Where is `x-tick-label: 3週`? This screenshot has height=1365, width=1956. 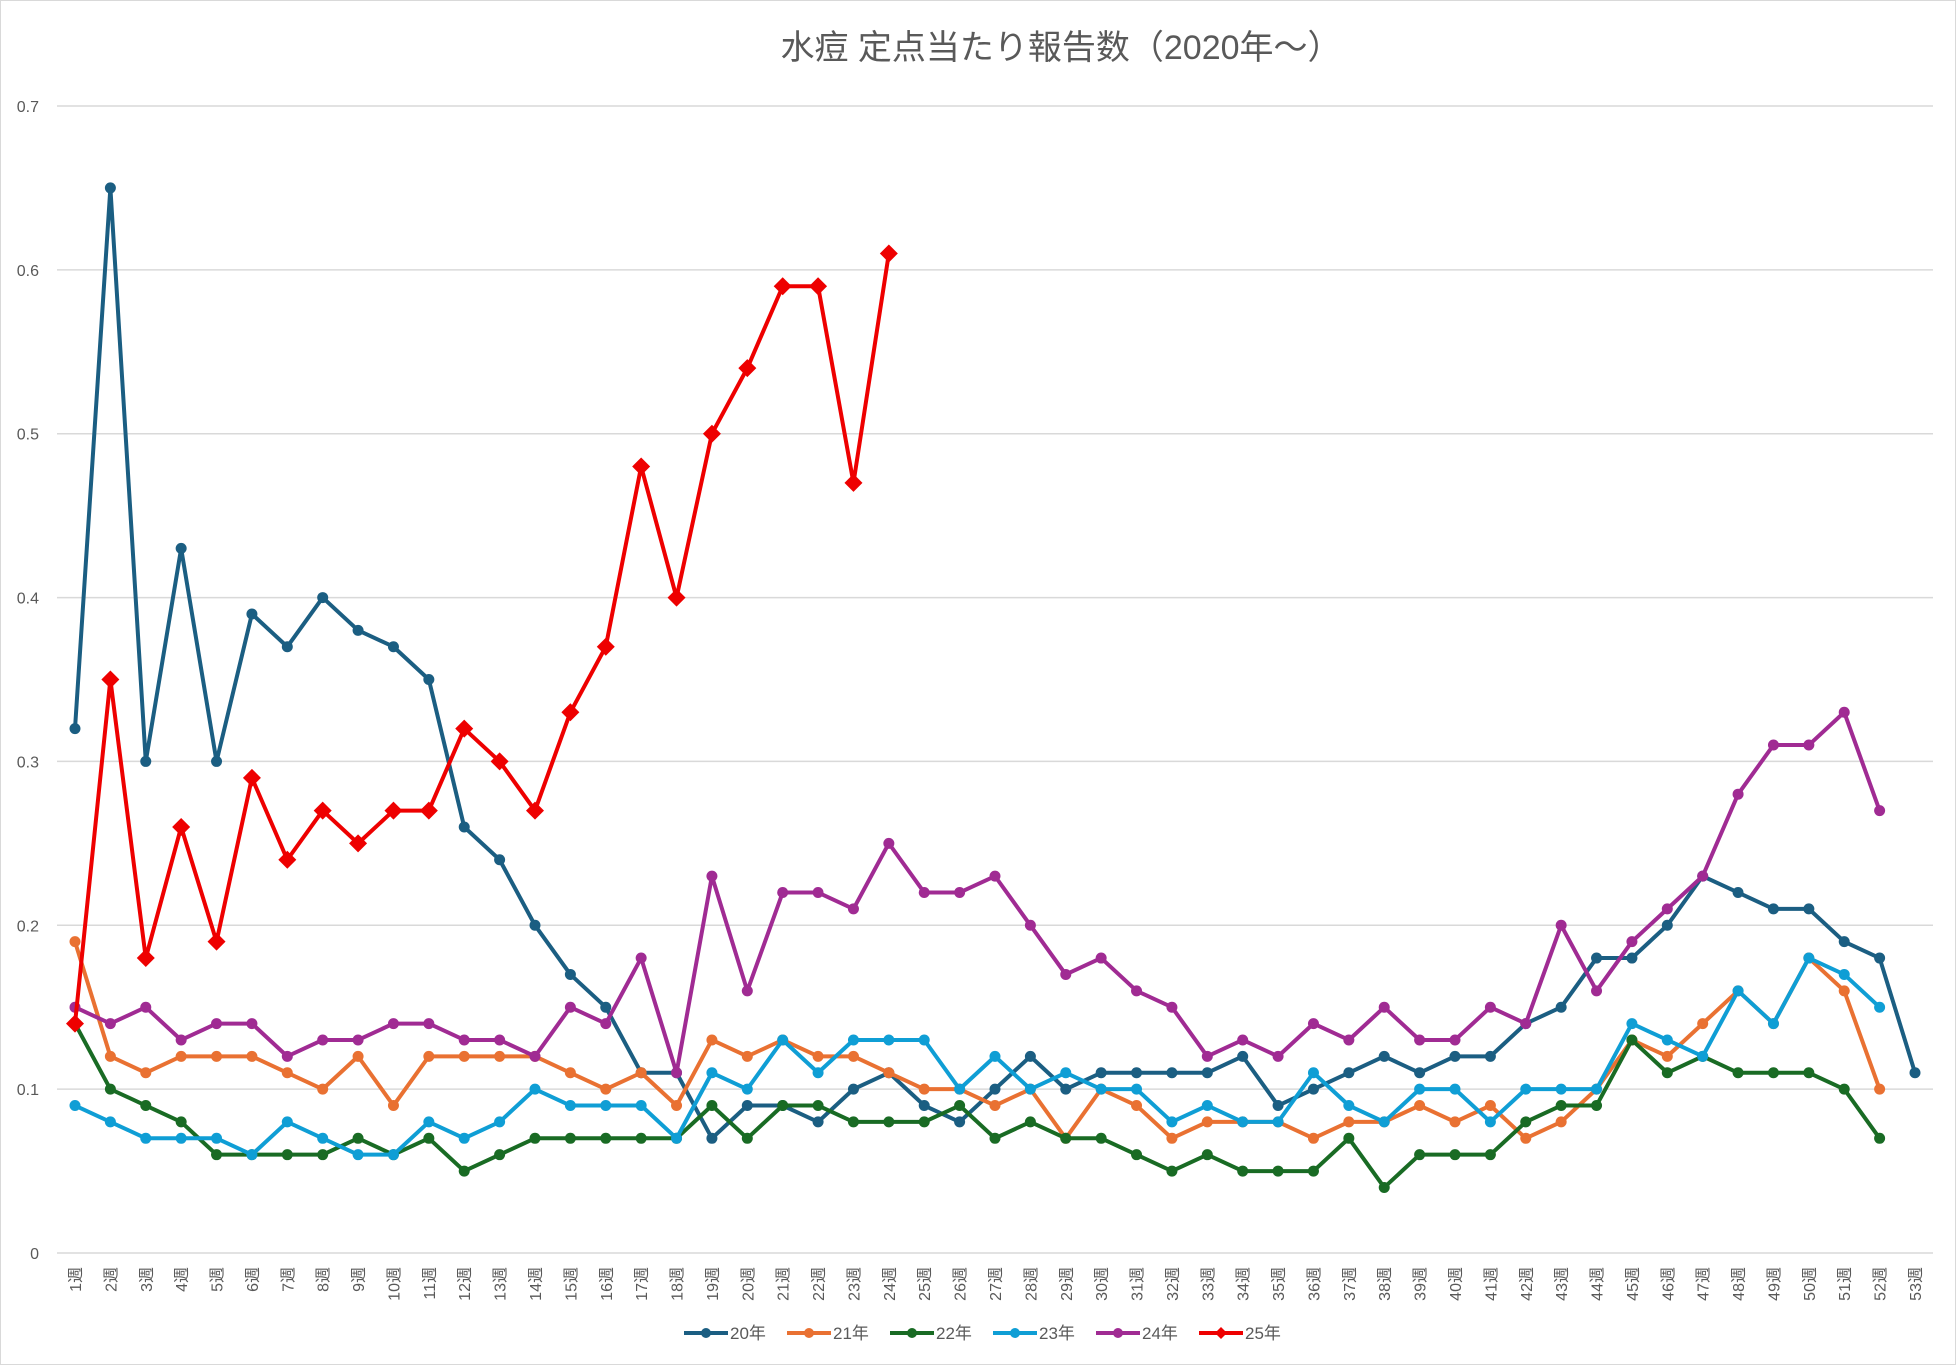
x-tick-label: 3週 is located at coordinates (147, 1279).